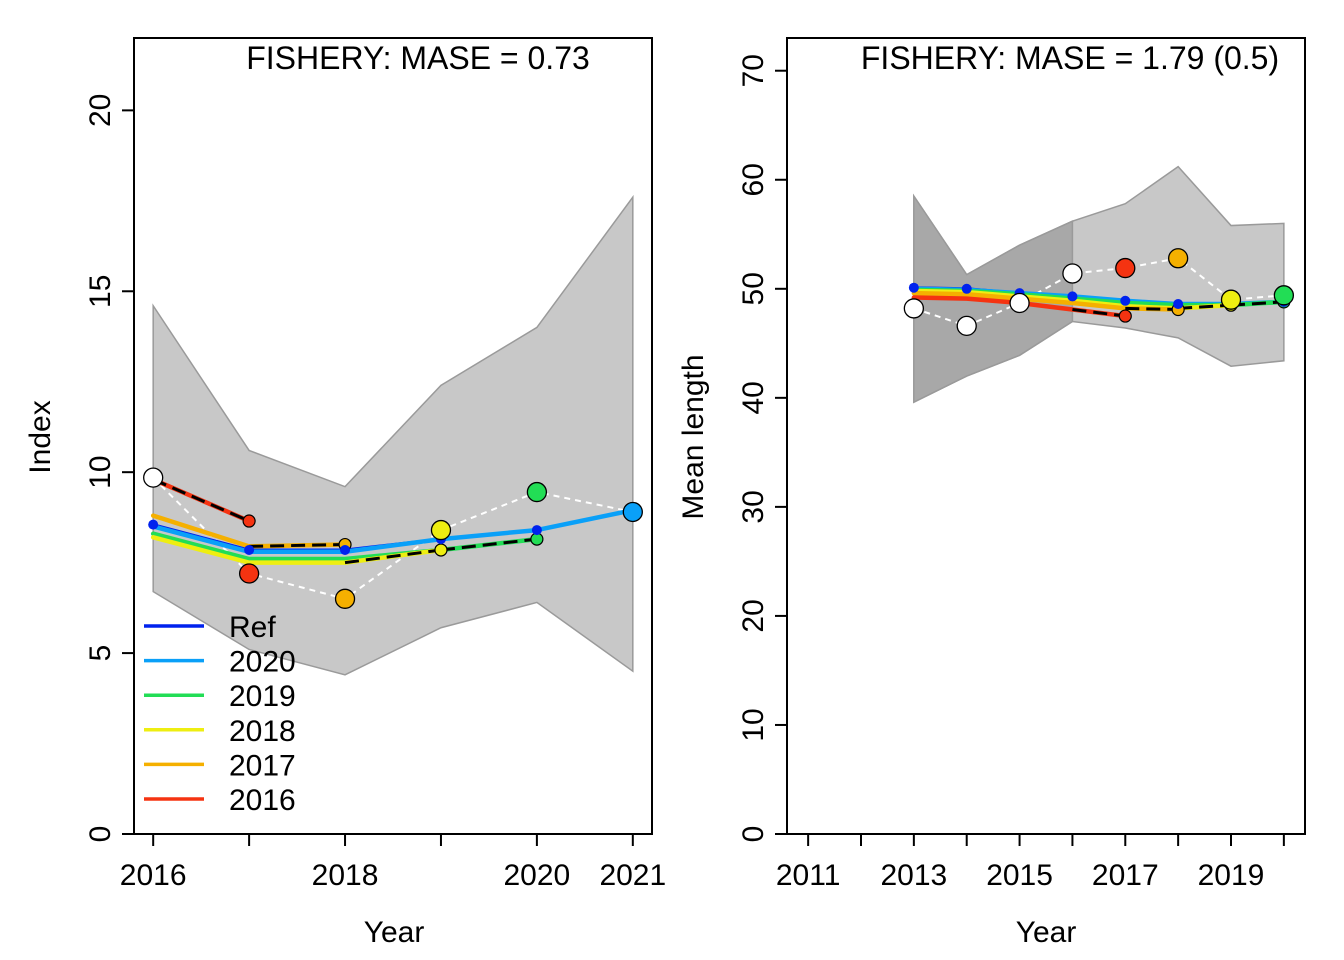  I want to click on confidence-bands, so click(1099, 284).